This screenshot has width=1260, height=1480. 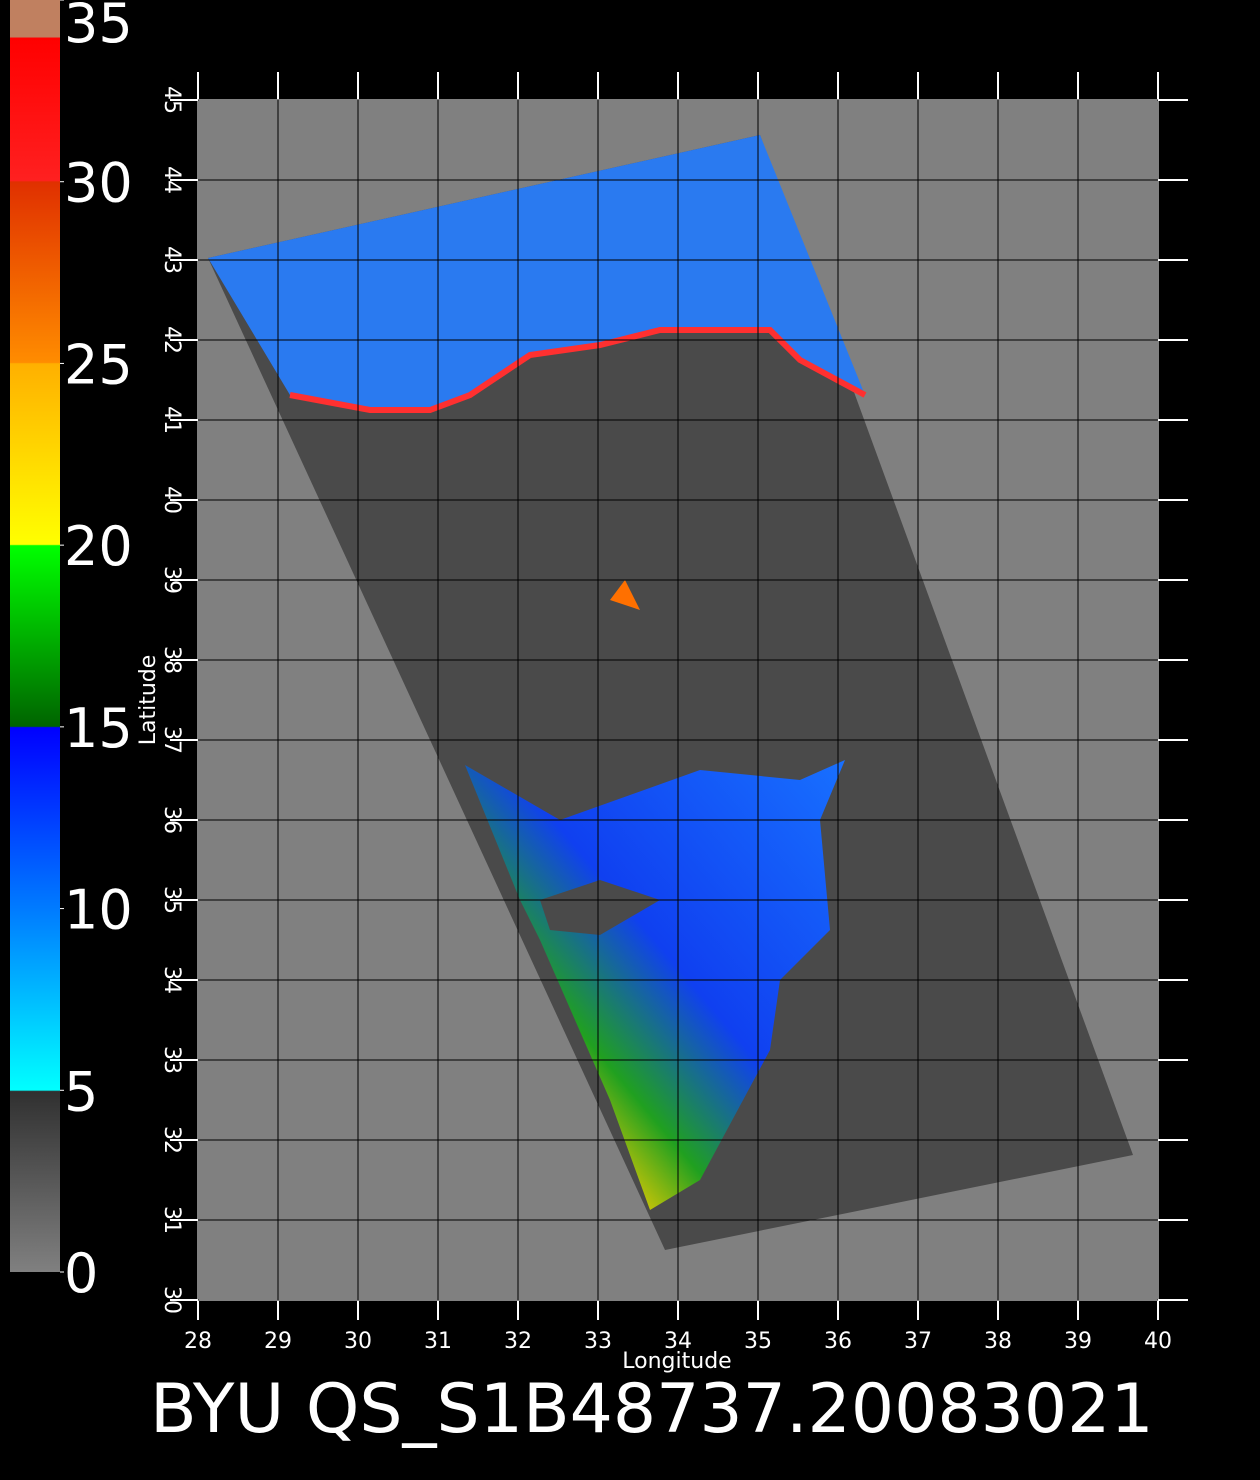 What do you see at coordinates (171, 1060) in the screenshot?
I see `y-tick-label: 33` at bounding box center [171, 1060].